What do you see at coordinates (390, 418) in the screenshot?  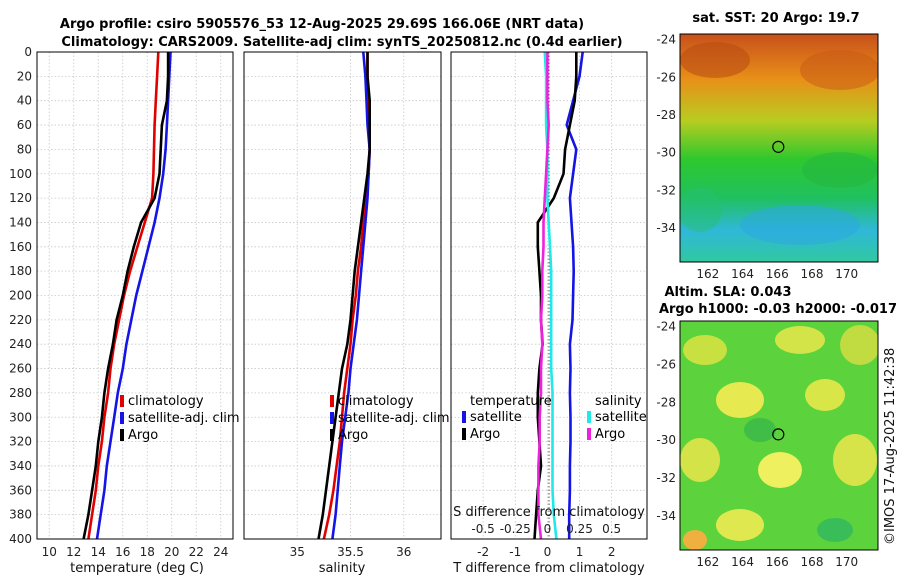 I see `salinity-legend: climatology satellite-adj. clim Argo` at bounding box center [390, 418].